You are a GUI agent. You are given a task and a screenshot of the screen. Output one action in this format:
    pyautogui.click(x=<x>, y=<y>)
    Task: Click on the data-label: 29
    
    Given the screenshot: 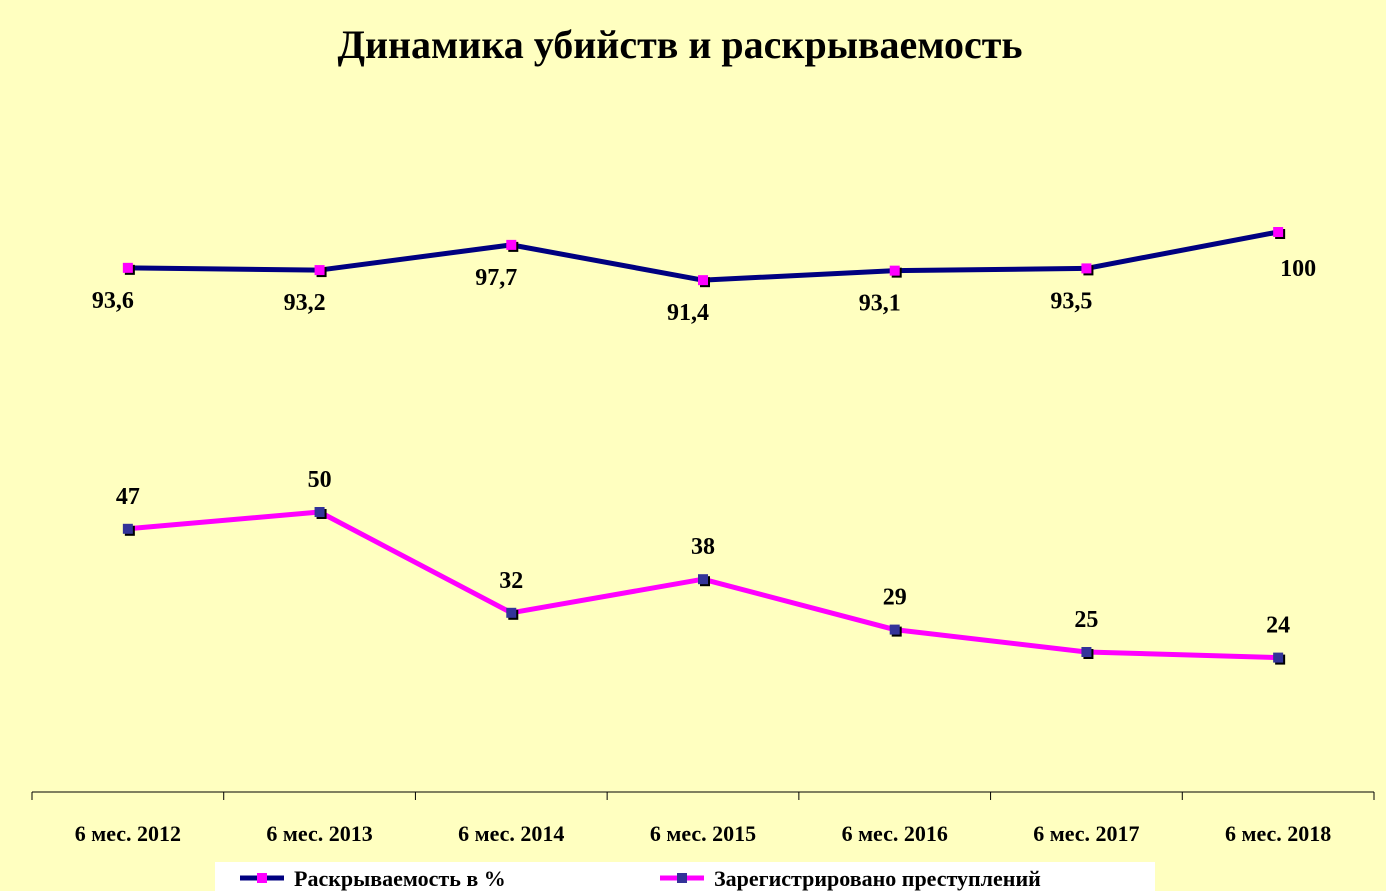 What is the action you would take?
    pyautogui.click(x=895, y=598)
    